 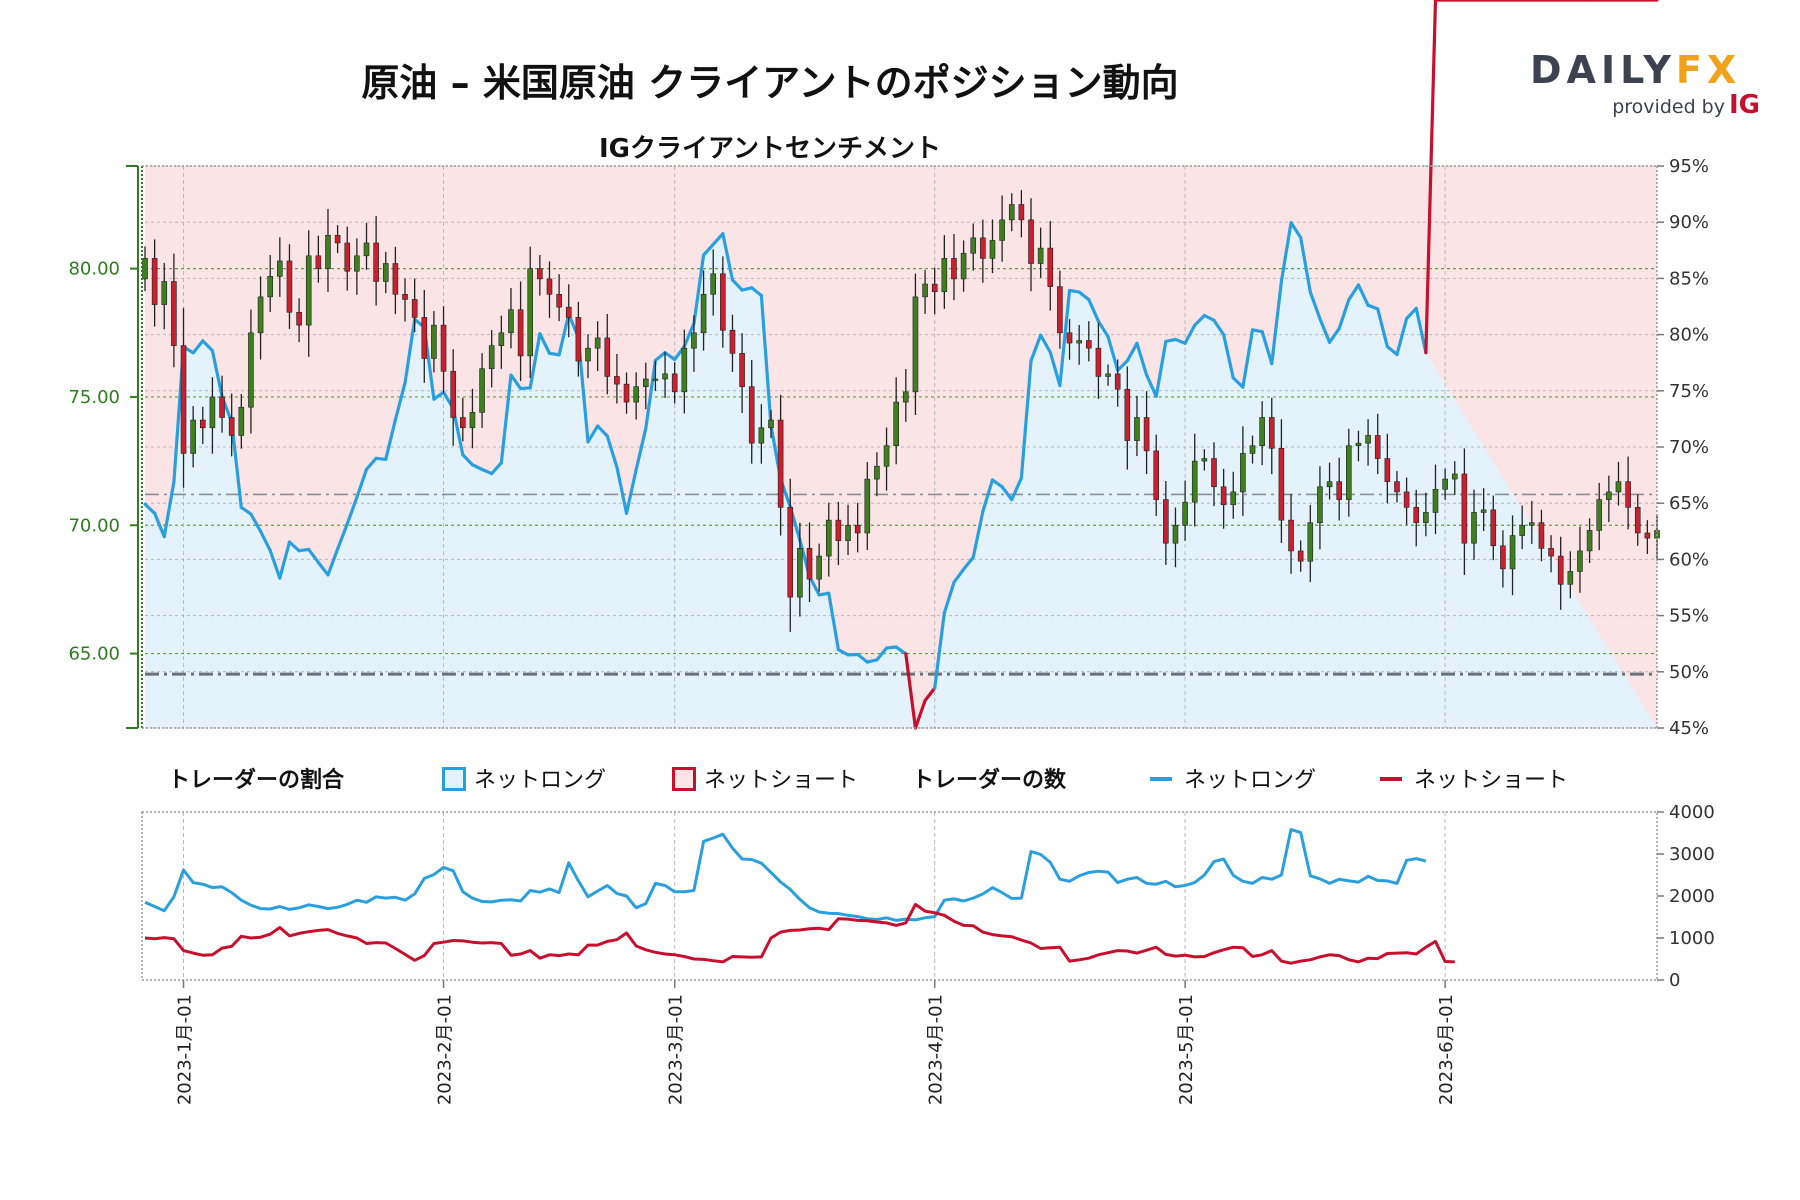 What do you see at coordinates (1692, 938) in the screenshot?
I see `traders-tick-label: 1000` at bounding box center [1692, 938].